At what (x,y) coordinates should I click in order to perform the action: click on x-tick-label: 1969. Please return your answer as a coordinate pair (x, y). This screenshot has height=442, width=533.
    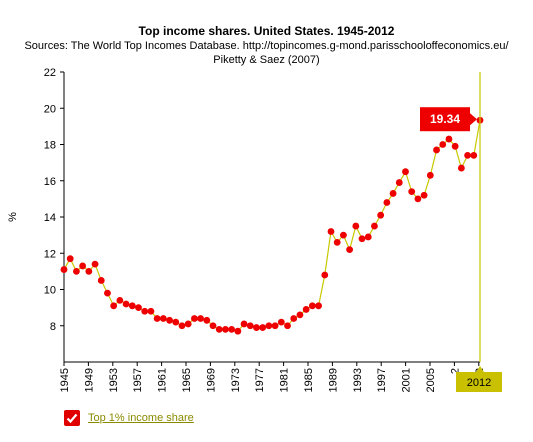
    Looking at the image, I should click on (211, 380).